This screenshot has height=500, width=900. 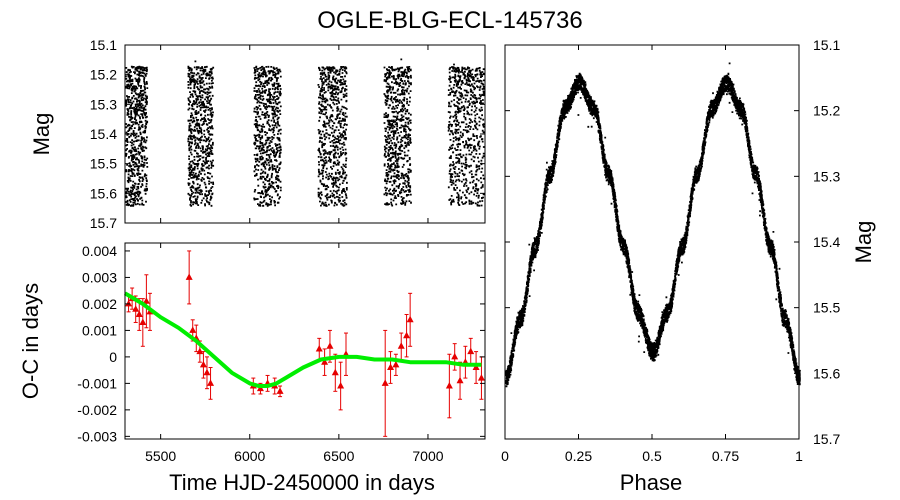 What do you see at coordinates (427, 456) in the screenshot?
I see `o-c-xtick-label: 7000` at bounding box center [427, 456].